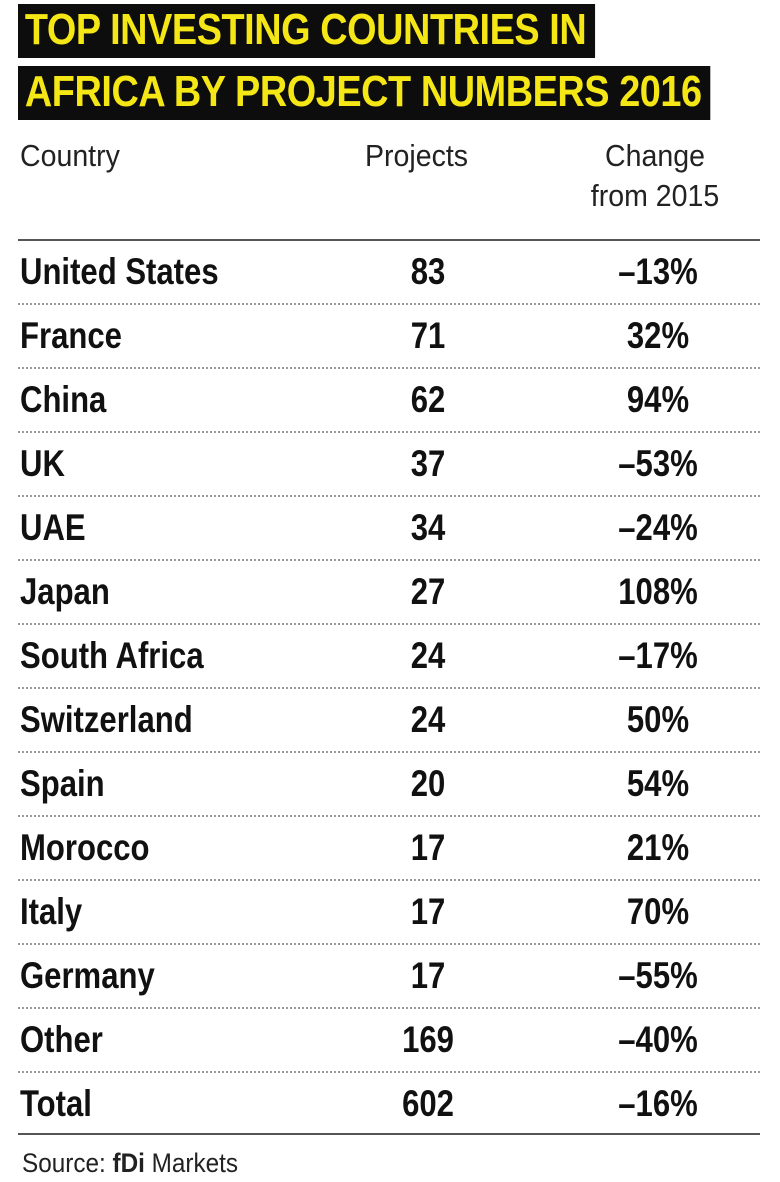  I want to click on country-cell: South Africa, so click(112, 655).